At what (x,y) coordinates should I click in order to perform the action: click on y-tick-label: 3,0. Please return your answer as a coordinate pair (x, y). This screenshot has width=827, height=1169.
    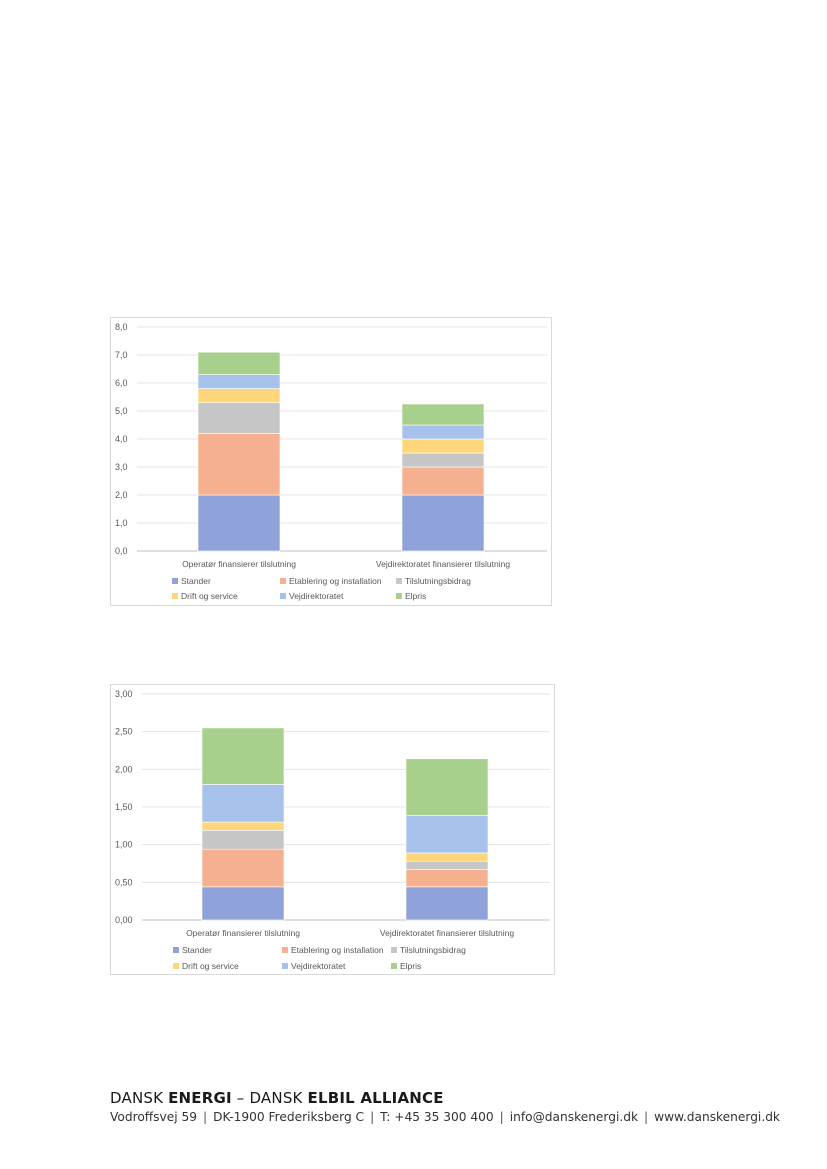
    Looking at the image, I should click on (121, 467).